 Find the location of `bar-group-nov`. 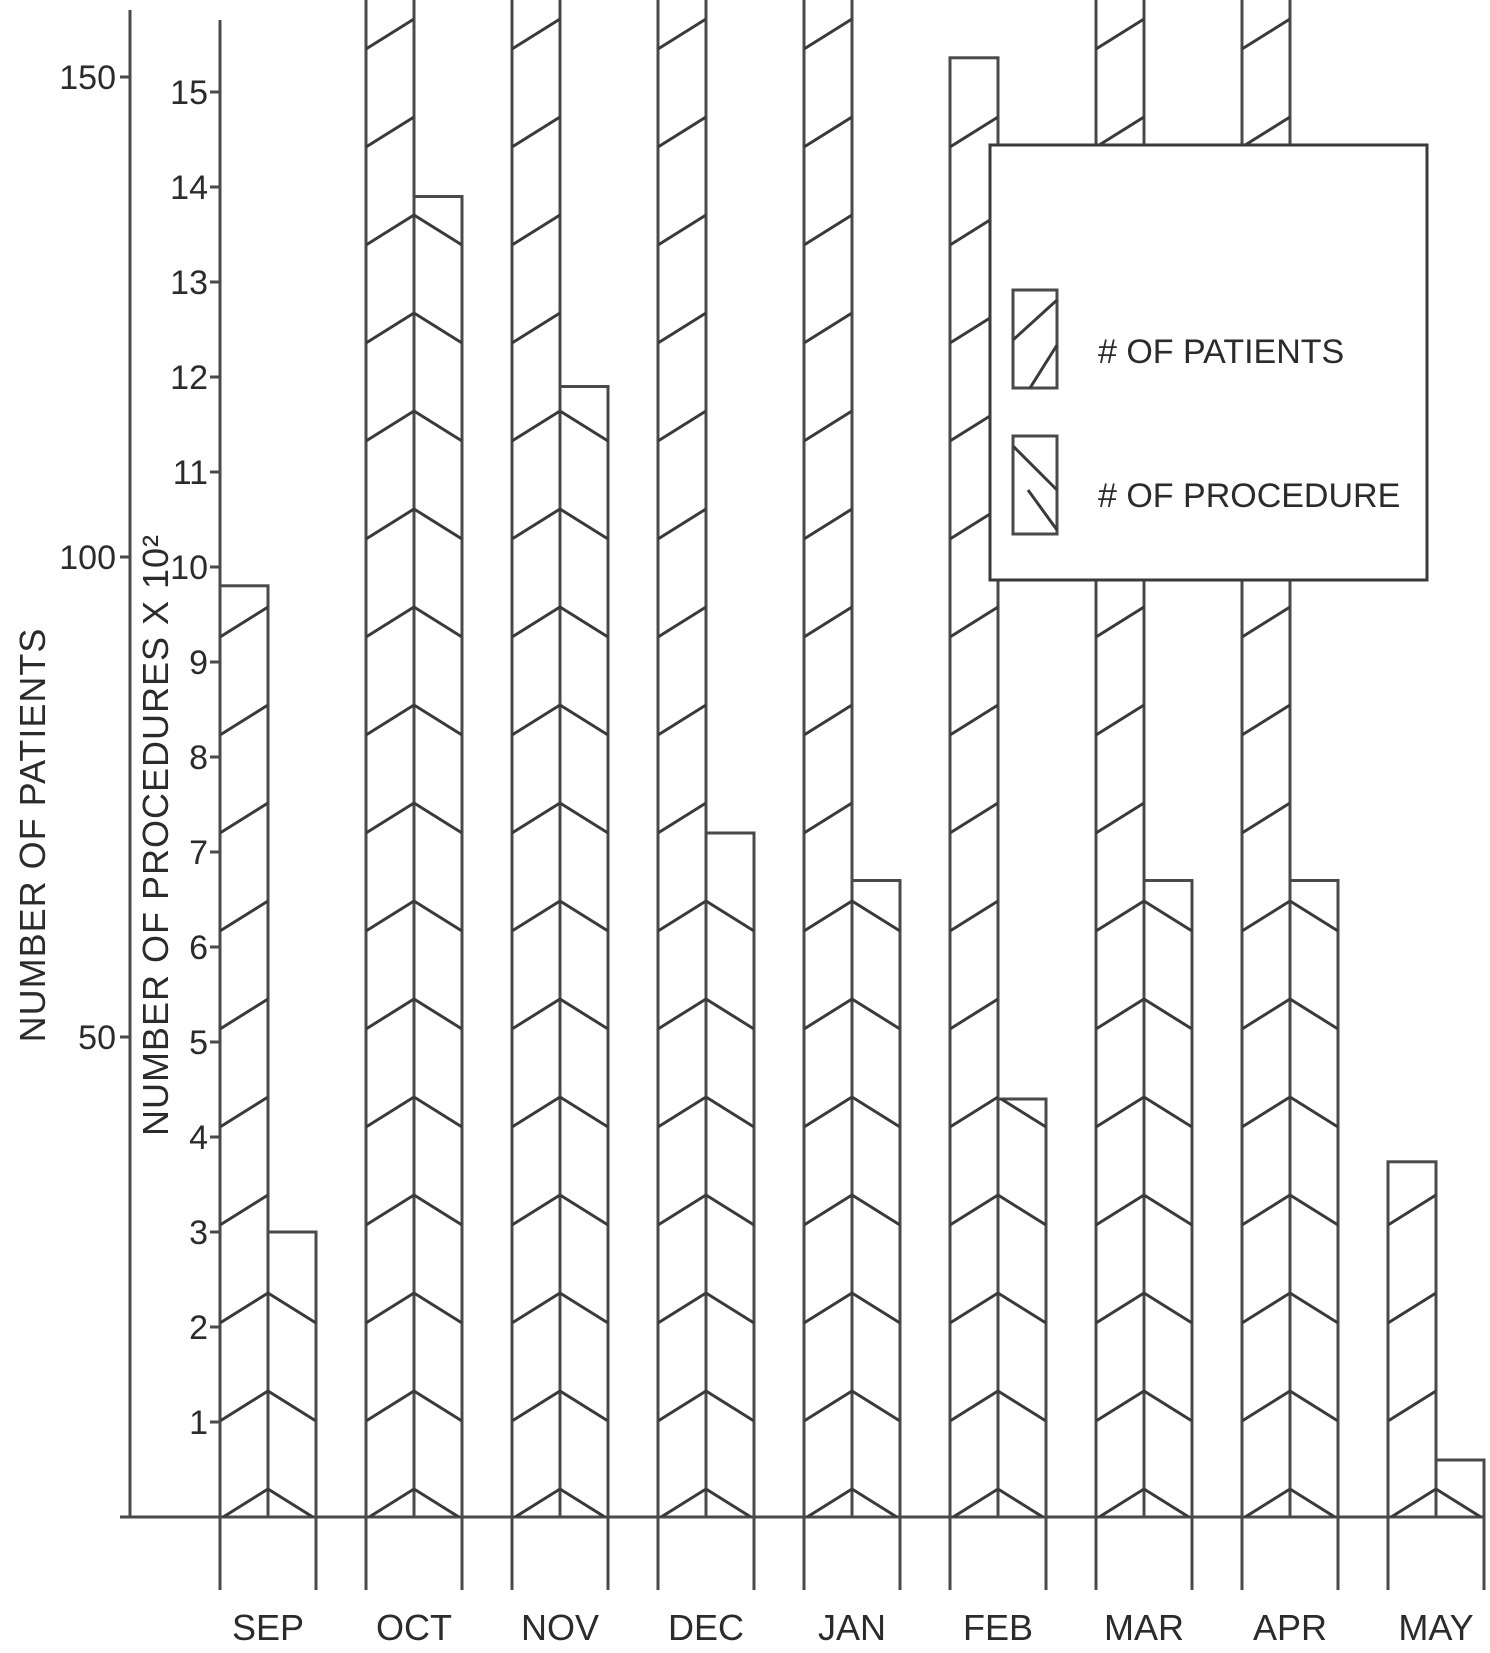

bar-group-nov is located at coordinates (560, 759).